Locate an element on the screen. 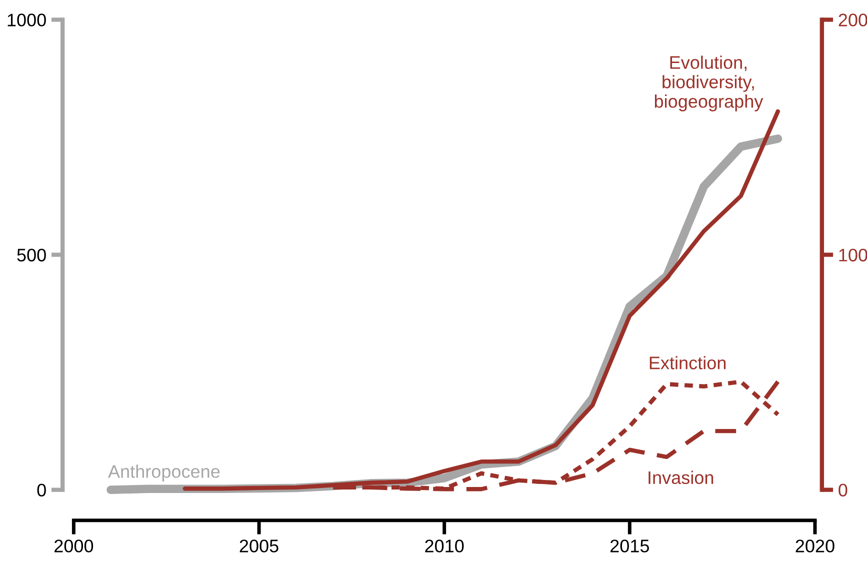 The height and width of the screenshot is (563, 867). x-tick-label: 2020 is located at coordinates (815, 546).